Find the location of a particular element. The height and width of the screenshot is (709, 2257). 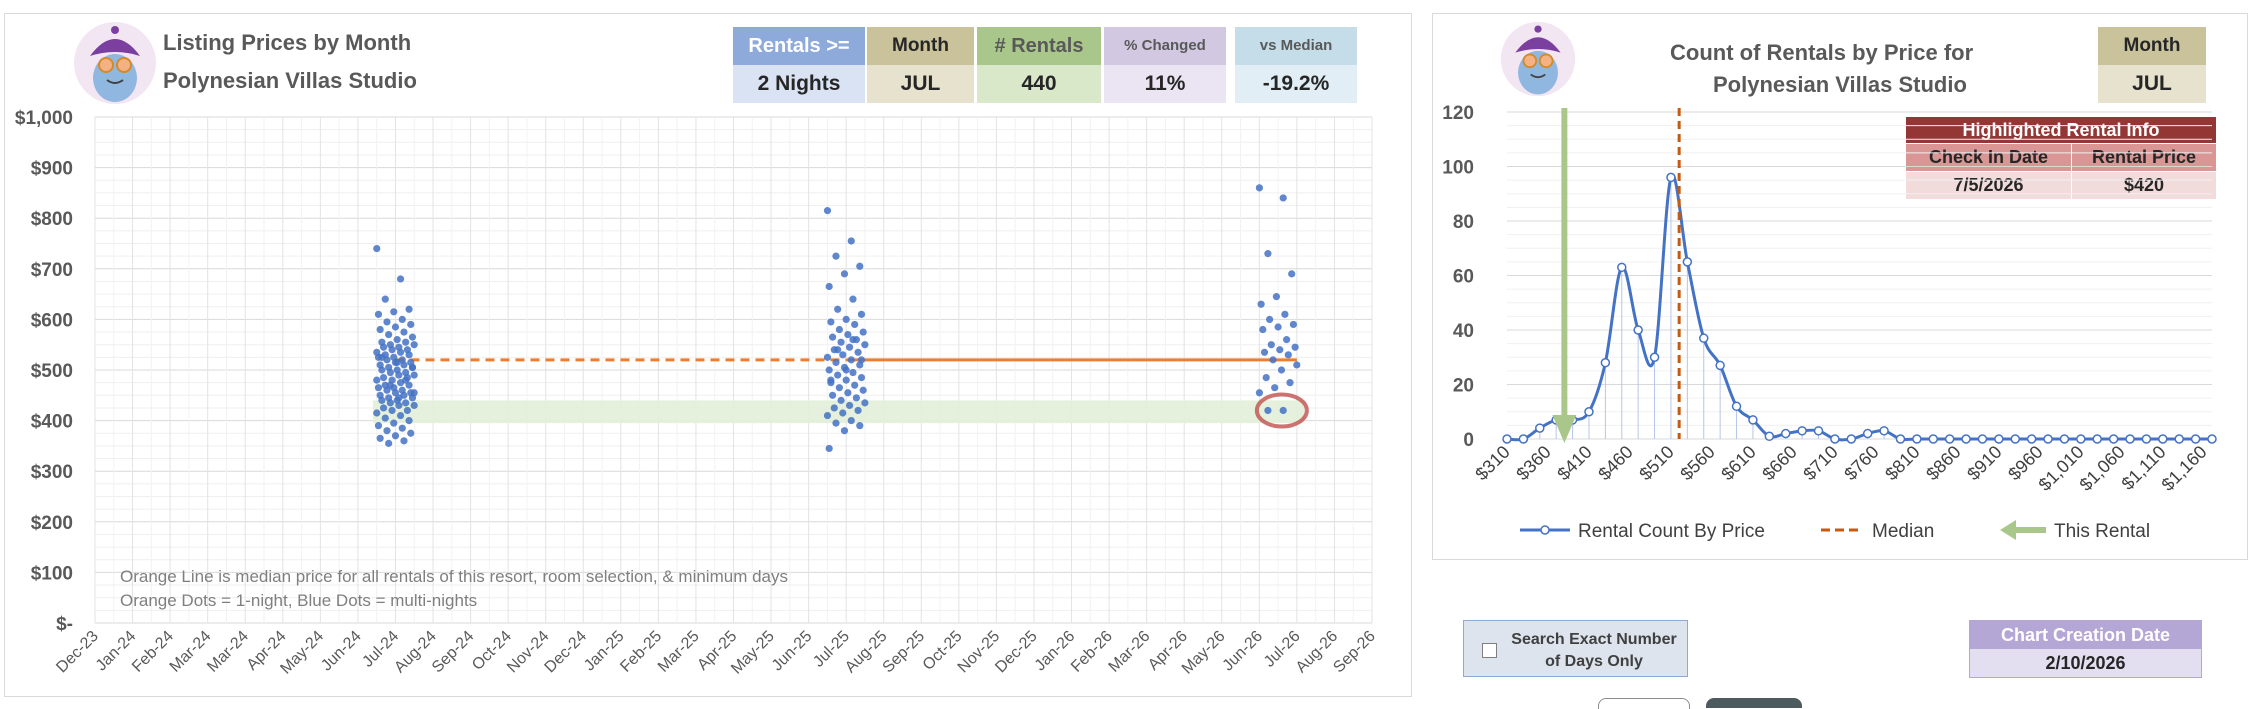

x-tick-label: $760 is located at coordinates (1861, 463).